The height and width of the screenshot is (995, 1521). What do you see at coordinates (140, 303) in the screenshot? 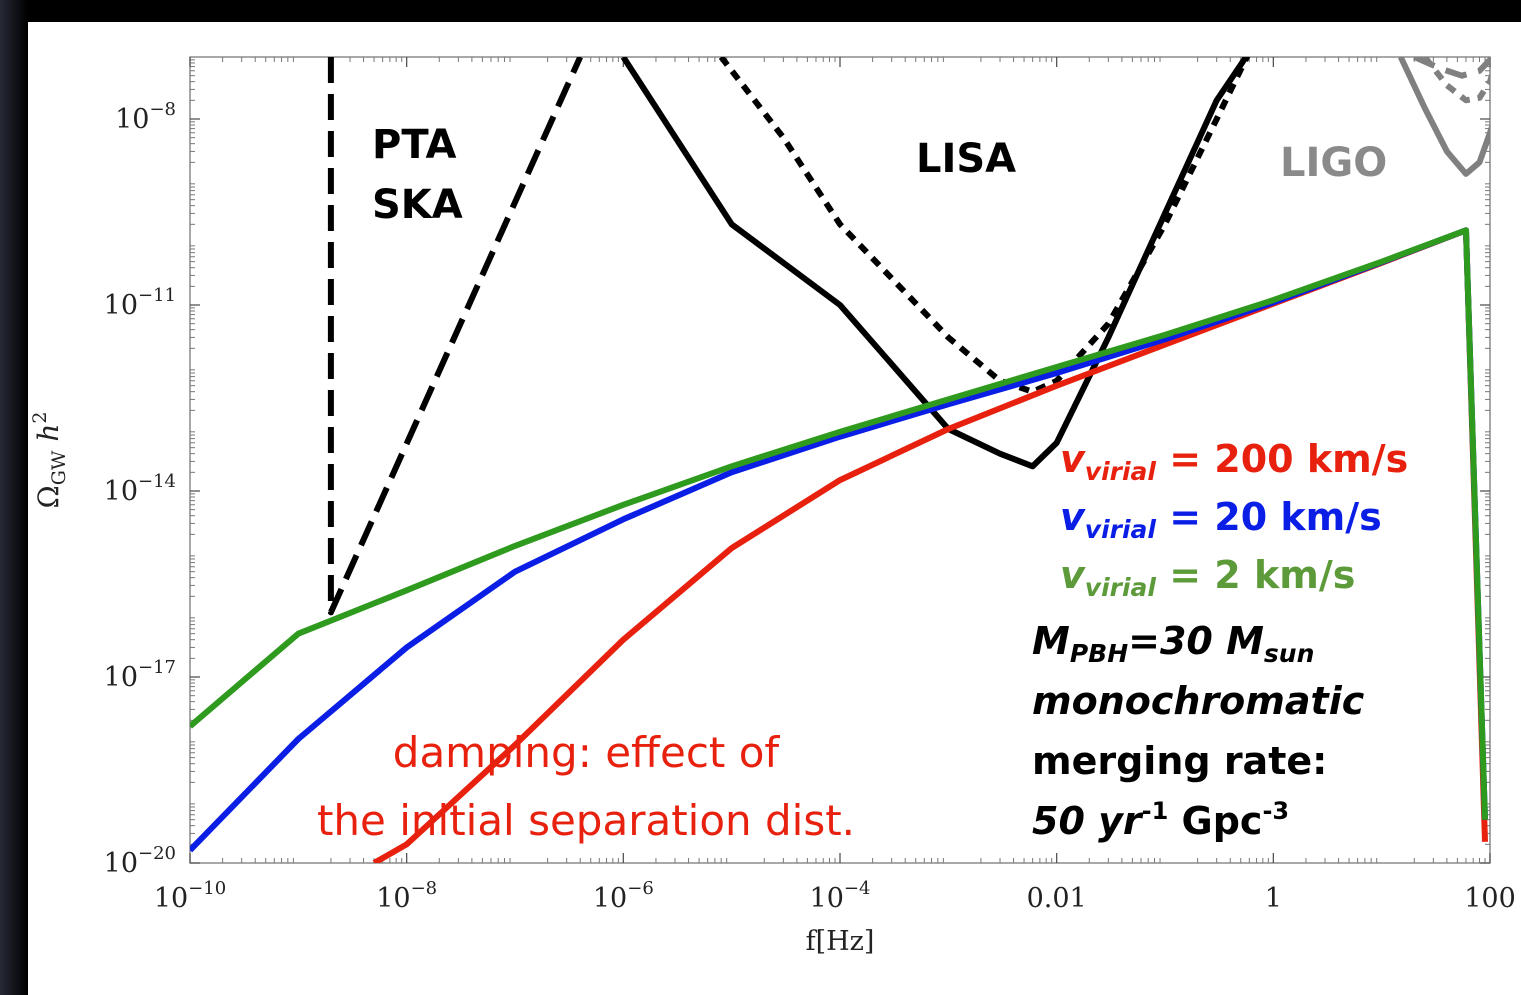
I see `y-tick-label: 10−11` at bounding box center [140, 303].